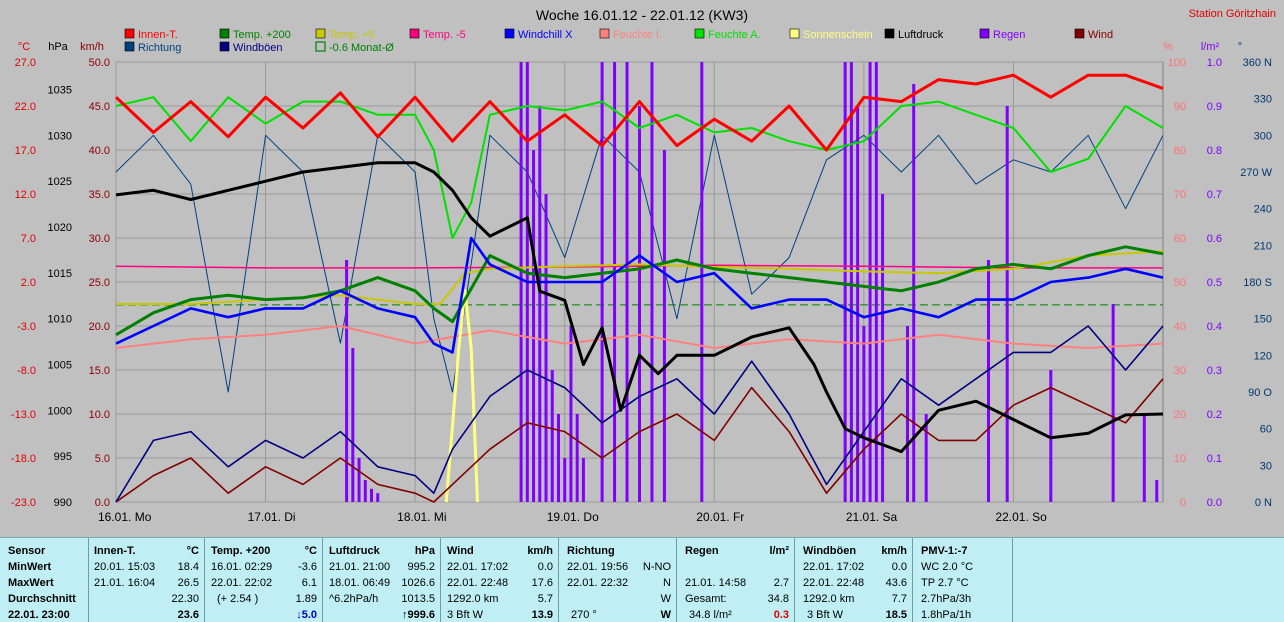 The width and height of the screenshot is (1284, 622). What do you see at coordinates (542, 615) in the screenshot?
I see `wind-now: 13.9` at bounding box center [542, 615].